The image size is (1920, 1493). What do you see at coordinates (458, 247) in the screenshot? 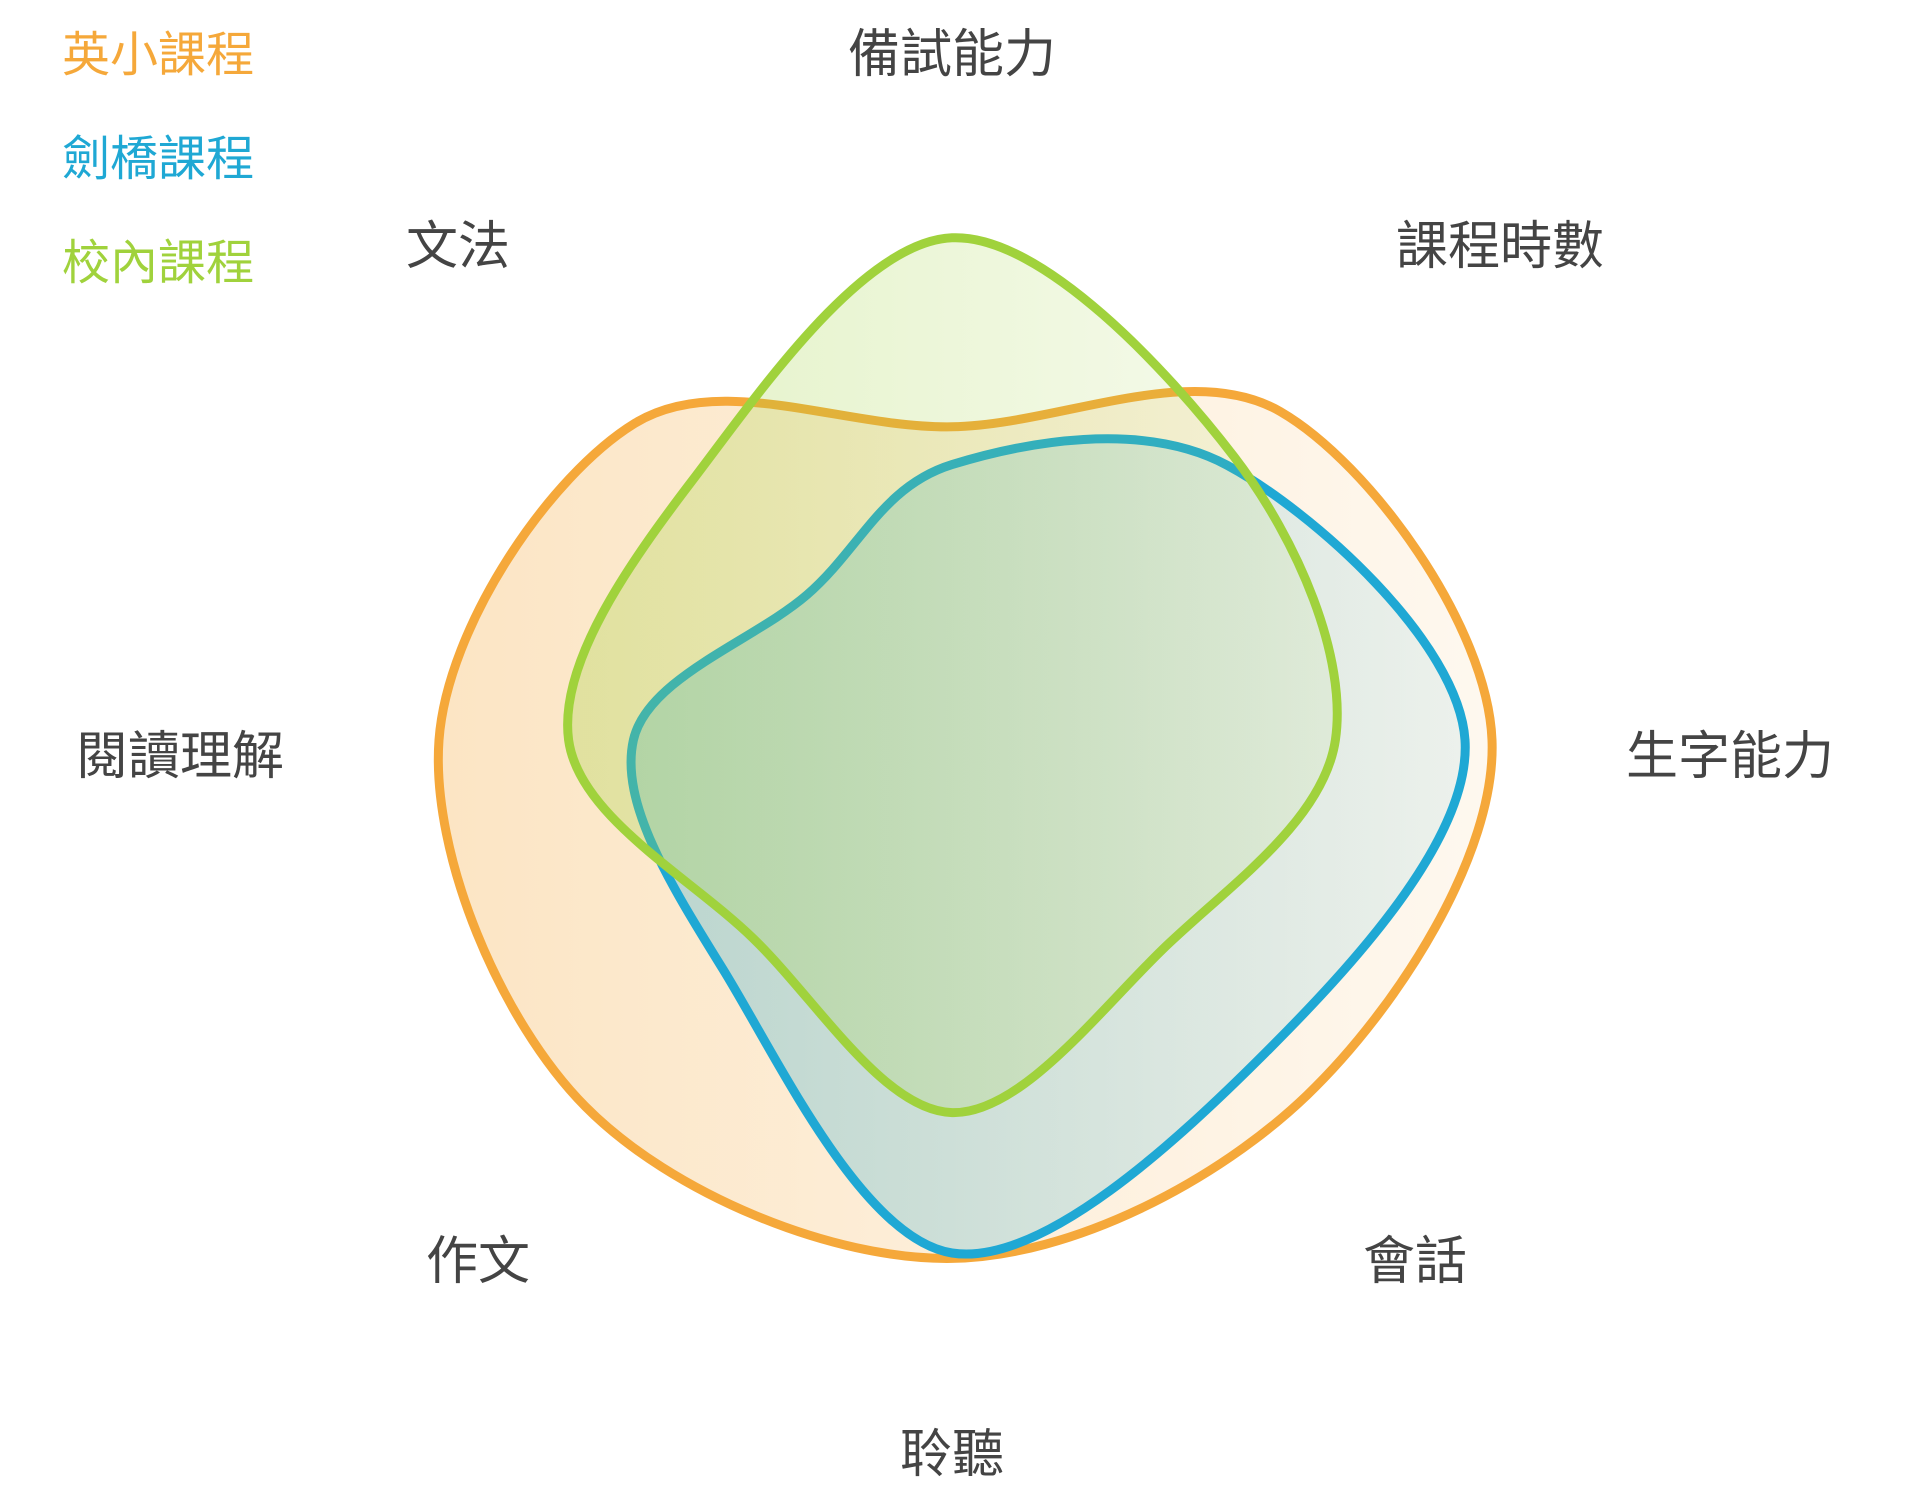
I see `axis-label-8: 文法` at bounding box center [458, 247].